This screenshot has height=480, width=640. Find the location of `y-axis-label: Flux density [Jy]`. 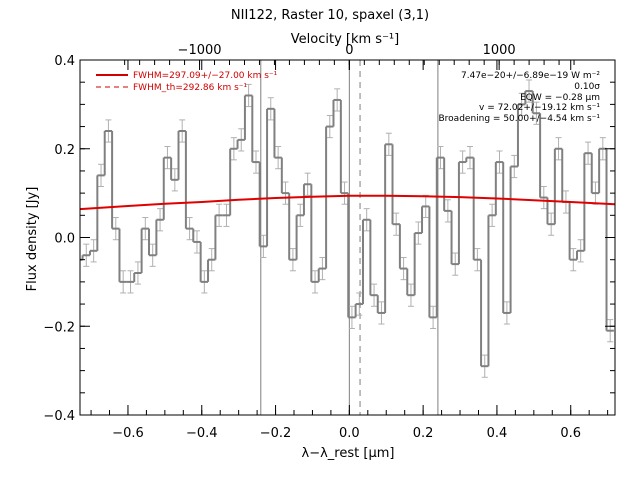

y-axis-label: Flux density [Jy] is located at coordinates (32, 239).